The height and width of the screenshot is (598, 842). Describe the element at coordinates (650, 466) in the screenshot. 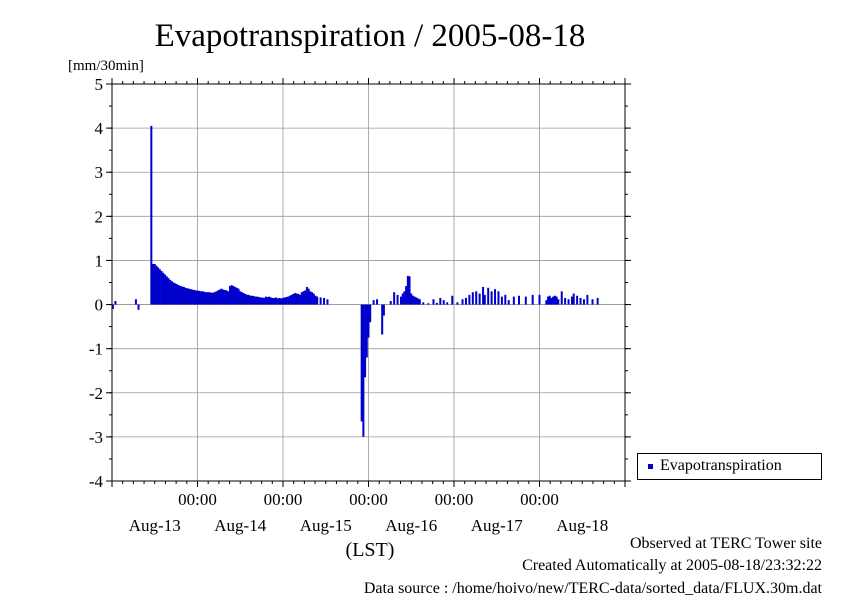

I see `legend-swatch` at that location.